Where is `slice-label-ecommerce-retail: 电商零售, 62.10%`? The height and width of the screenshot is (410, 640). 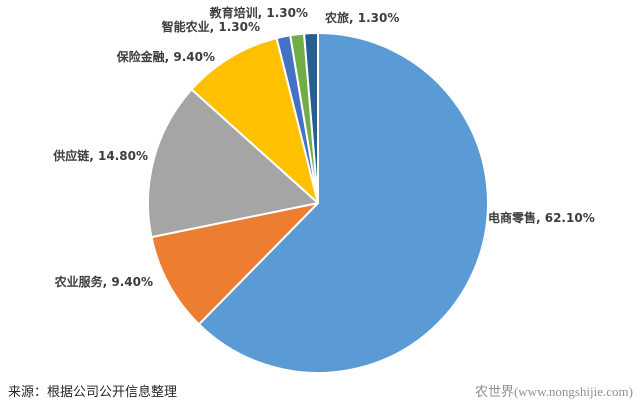 slice-label-ecommerce-retail: 电商零售, 62.10% is located at coordinates (541, 218).